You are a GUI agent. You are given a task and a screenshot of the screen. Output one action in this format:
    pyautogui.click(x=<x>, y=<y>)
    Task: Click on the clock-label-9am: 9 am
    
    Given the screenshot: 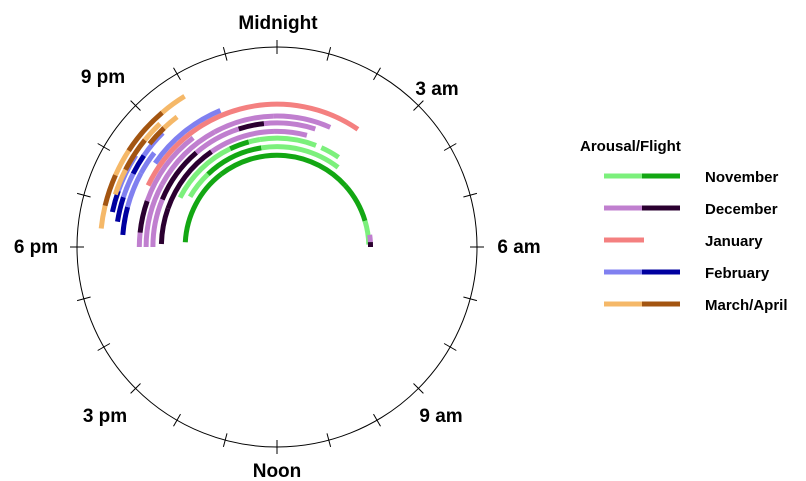 What is the action you would take?
    pyautogui.click(x=440, y=416)
    